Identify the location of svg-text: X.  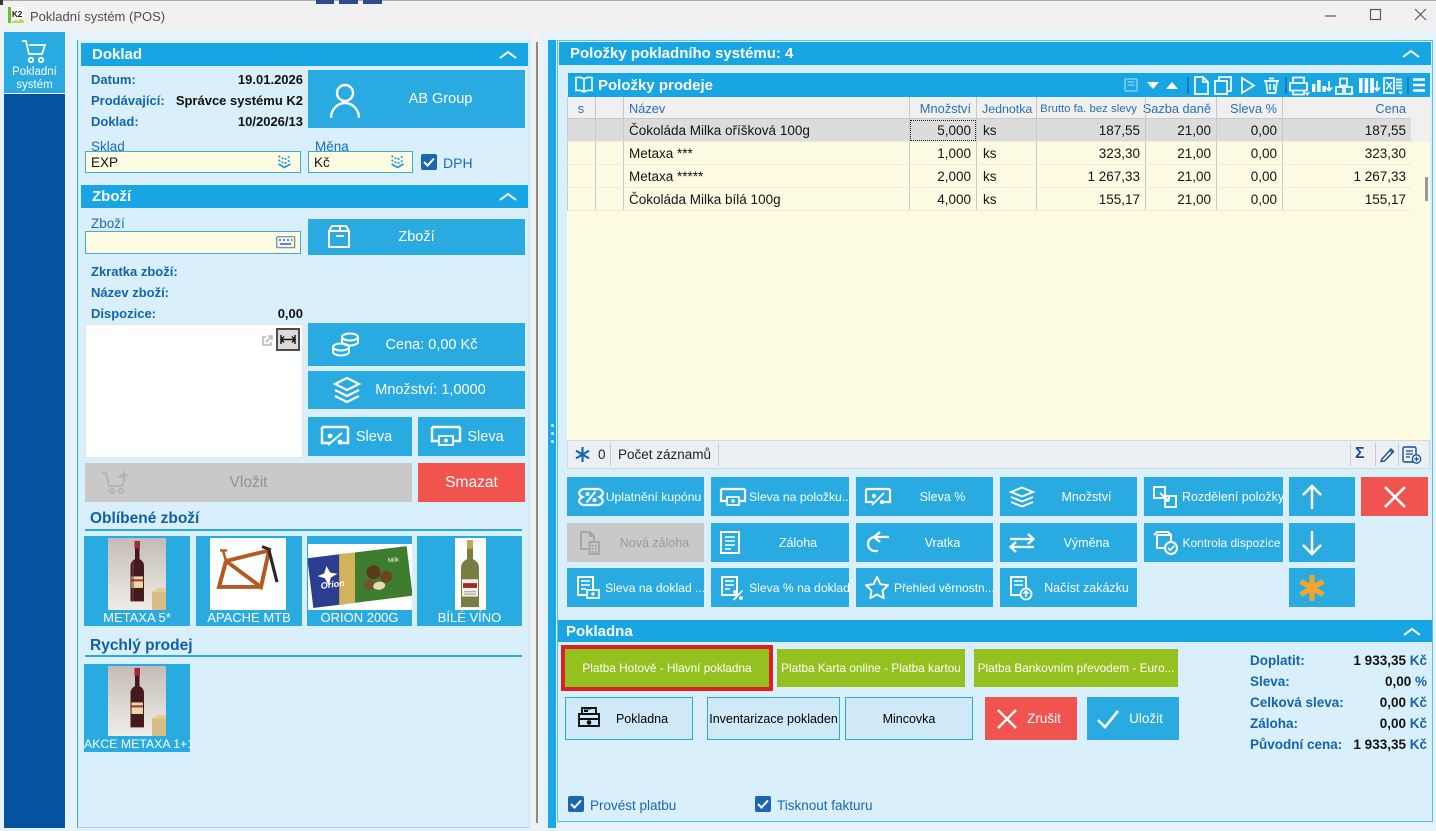
(1390, 87).